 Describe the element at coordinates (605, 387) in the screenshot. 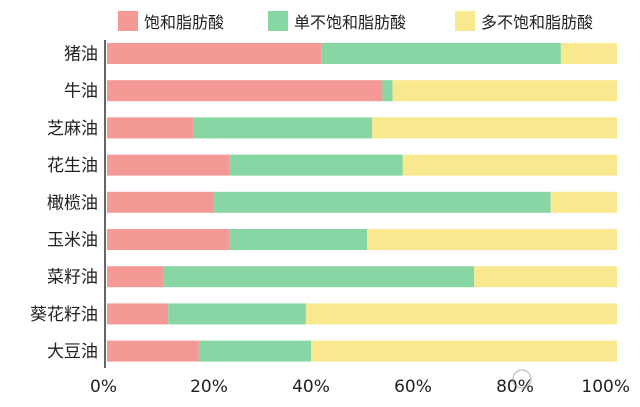

I see `x-tick-label: 100%` at that location.